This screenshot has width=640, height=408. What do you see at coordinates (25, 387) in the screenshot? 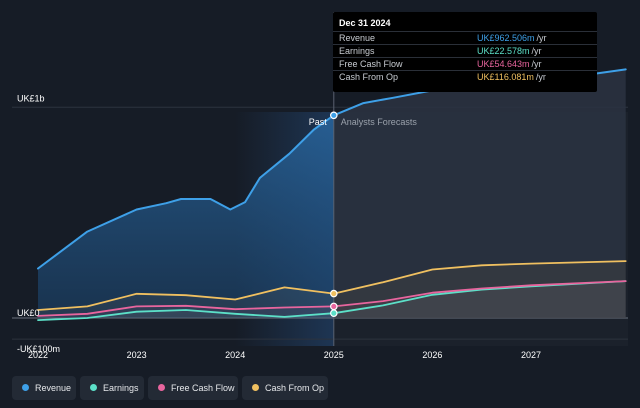
I see `revenue-dot-icon` at bounding box center [25, 387].